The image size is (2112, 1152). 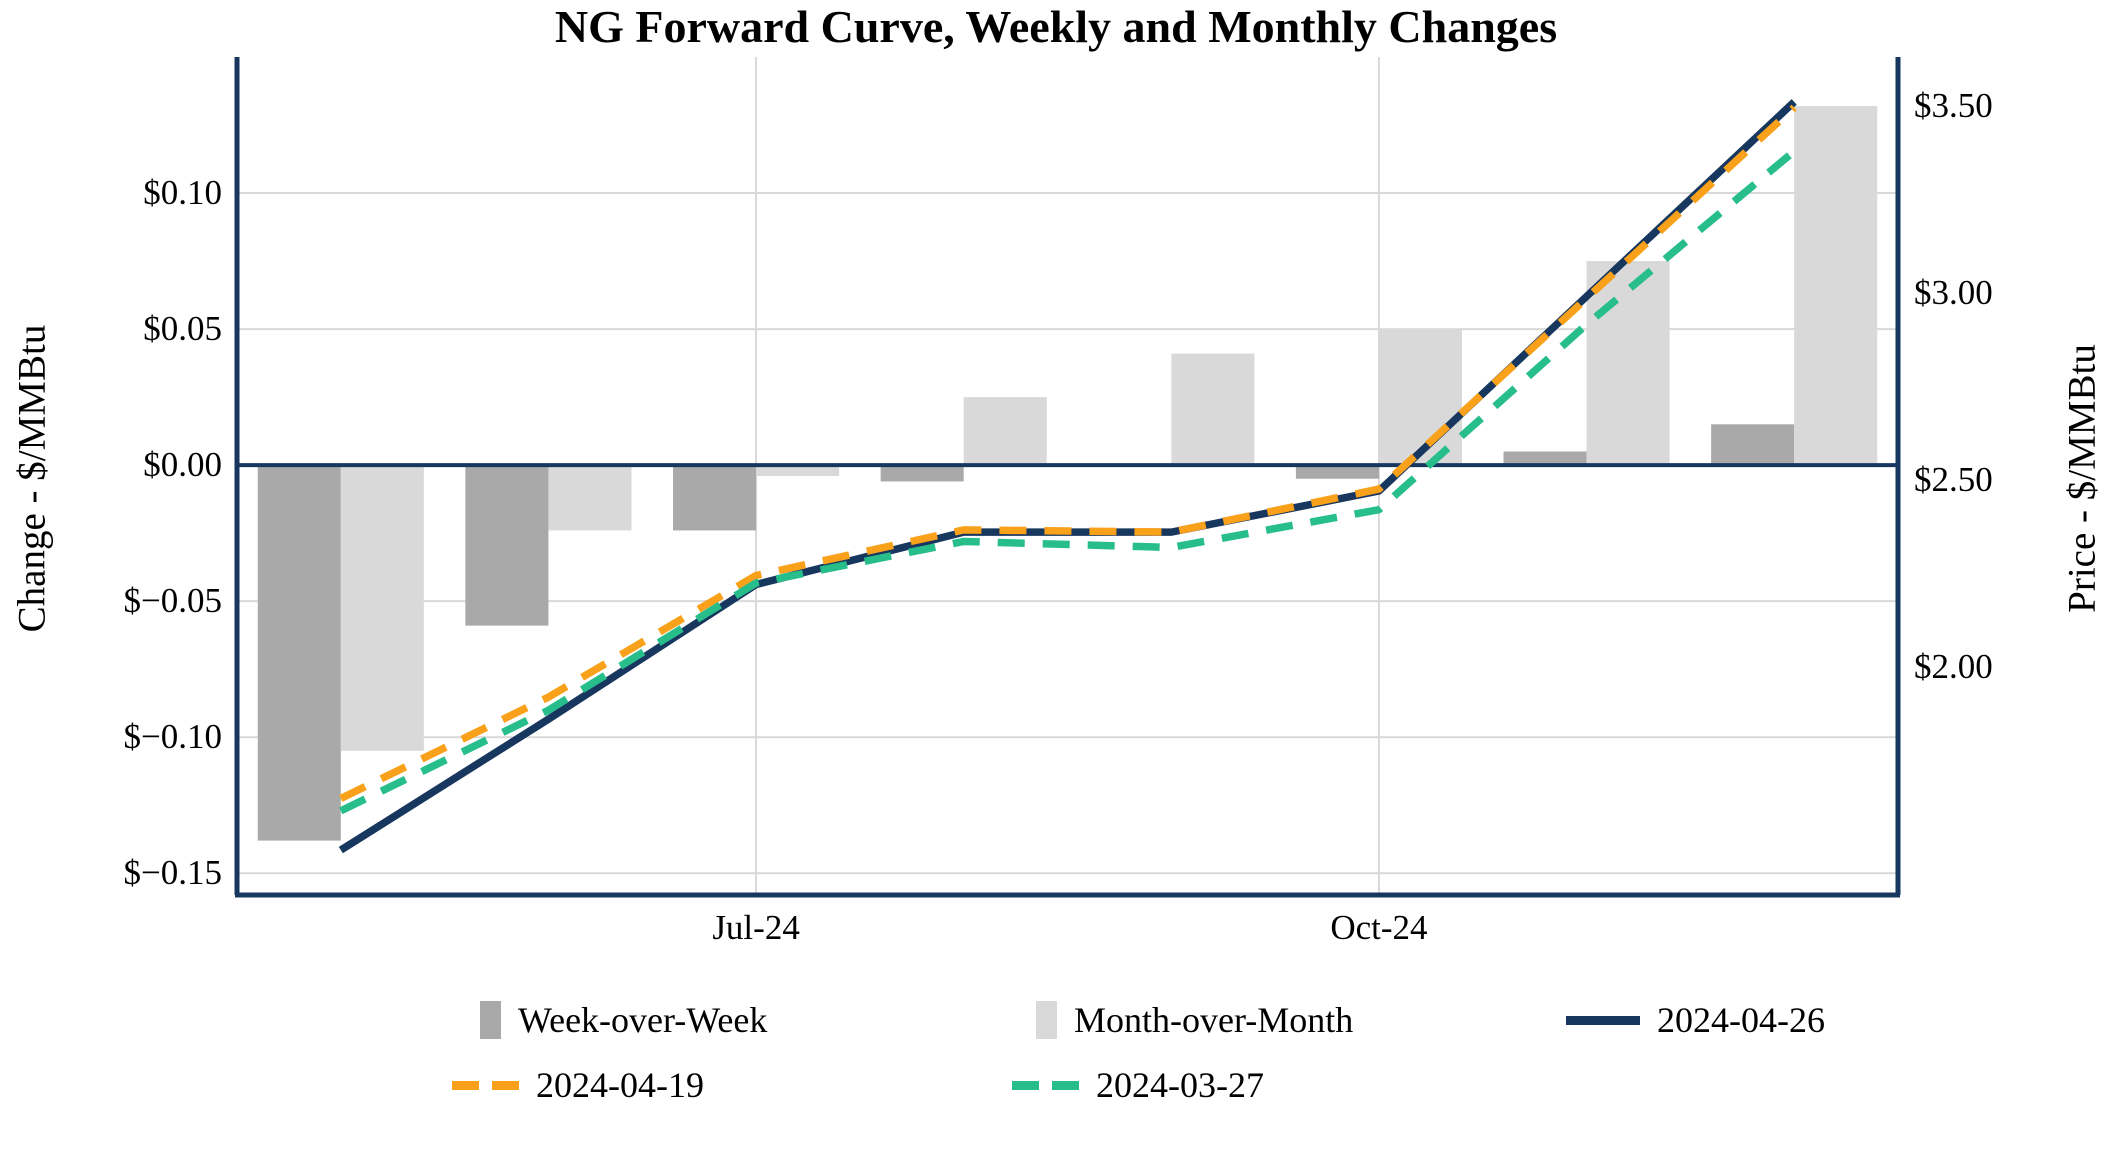 I want to click on y-tick-right: $2.50, so click(x=1953, y=479).